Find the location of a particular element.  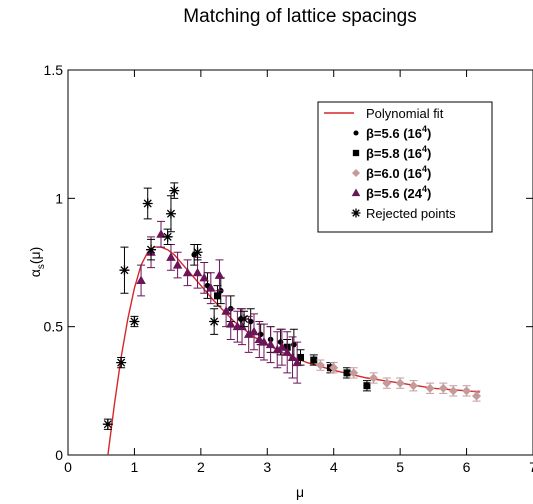

x-tick-label: 3 is located at coordinates (267, 467).